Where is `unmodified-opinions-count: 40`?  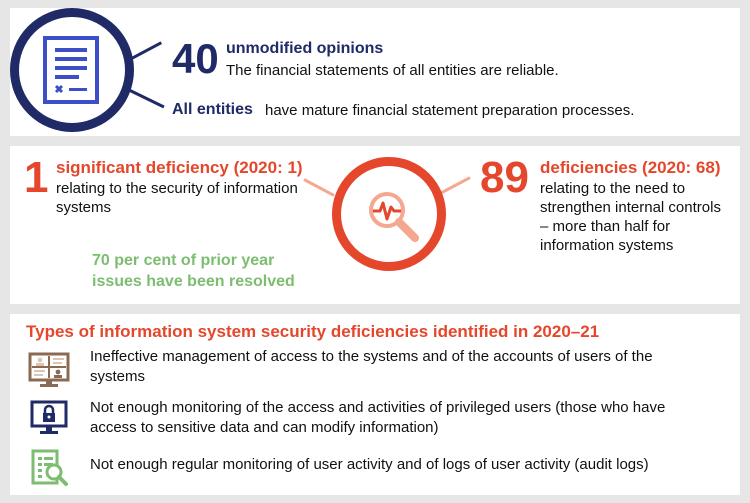 unmodified-opinions-count: 40 is located at coordinates (195, 58).